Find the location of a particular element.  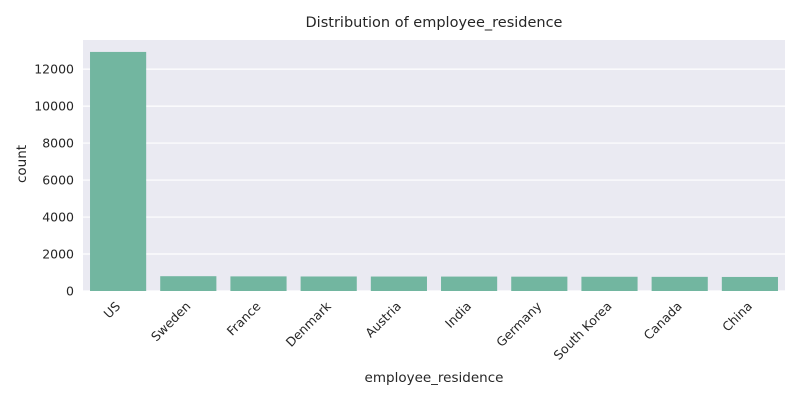

x-tick-label: Germany is located at coordinates (519, 324).